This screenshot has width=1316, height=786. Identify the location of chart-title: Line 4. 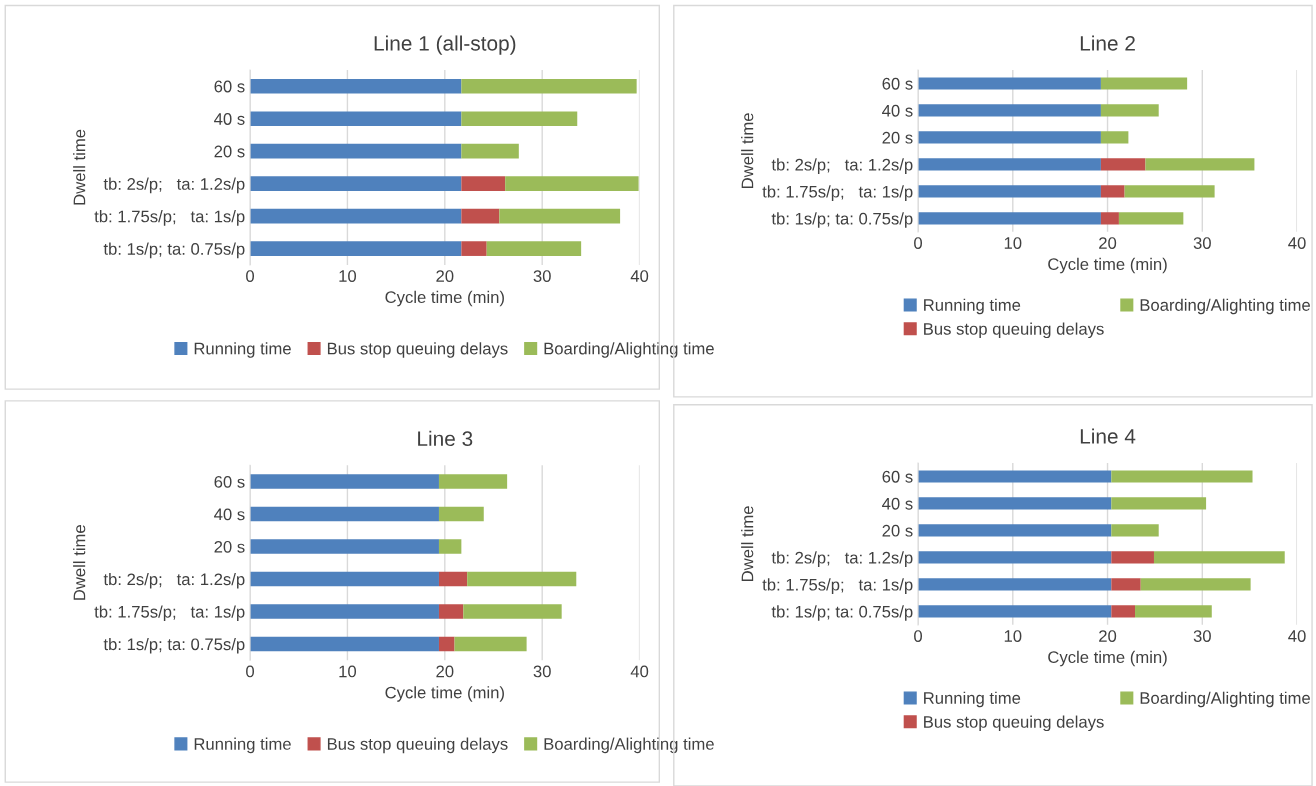
(1108, 436).